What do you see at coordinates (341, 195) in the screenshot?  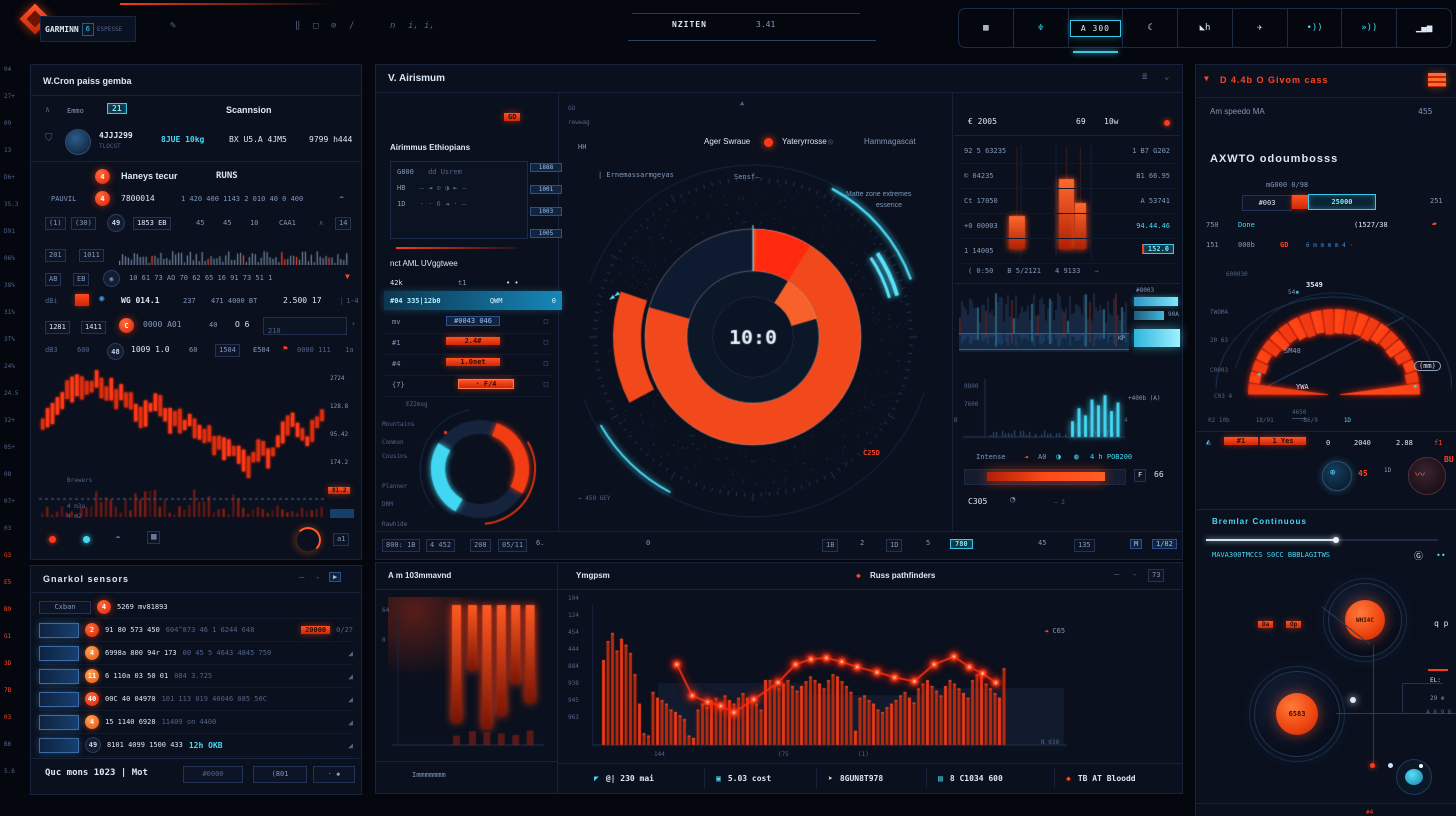 I see `cloud-small-icon: ☁` at bounding box center [341, 195].